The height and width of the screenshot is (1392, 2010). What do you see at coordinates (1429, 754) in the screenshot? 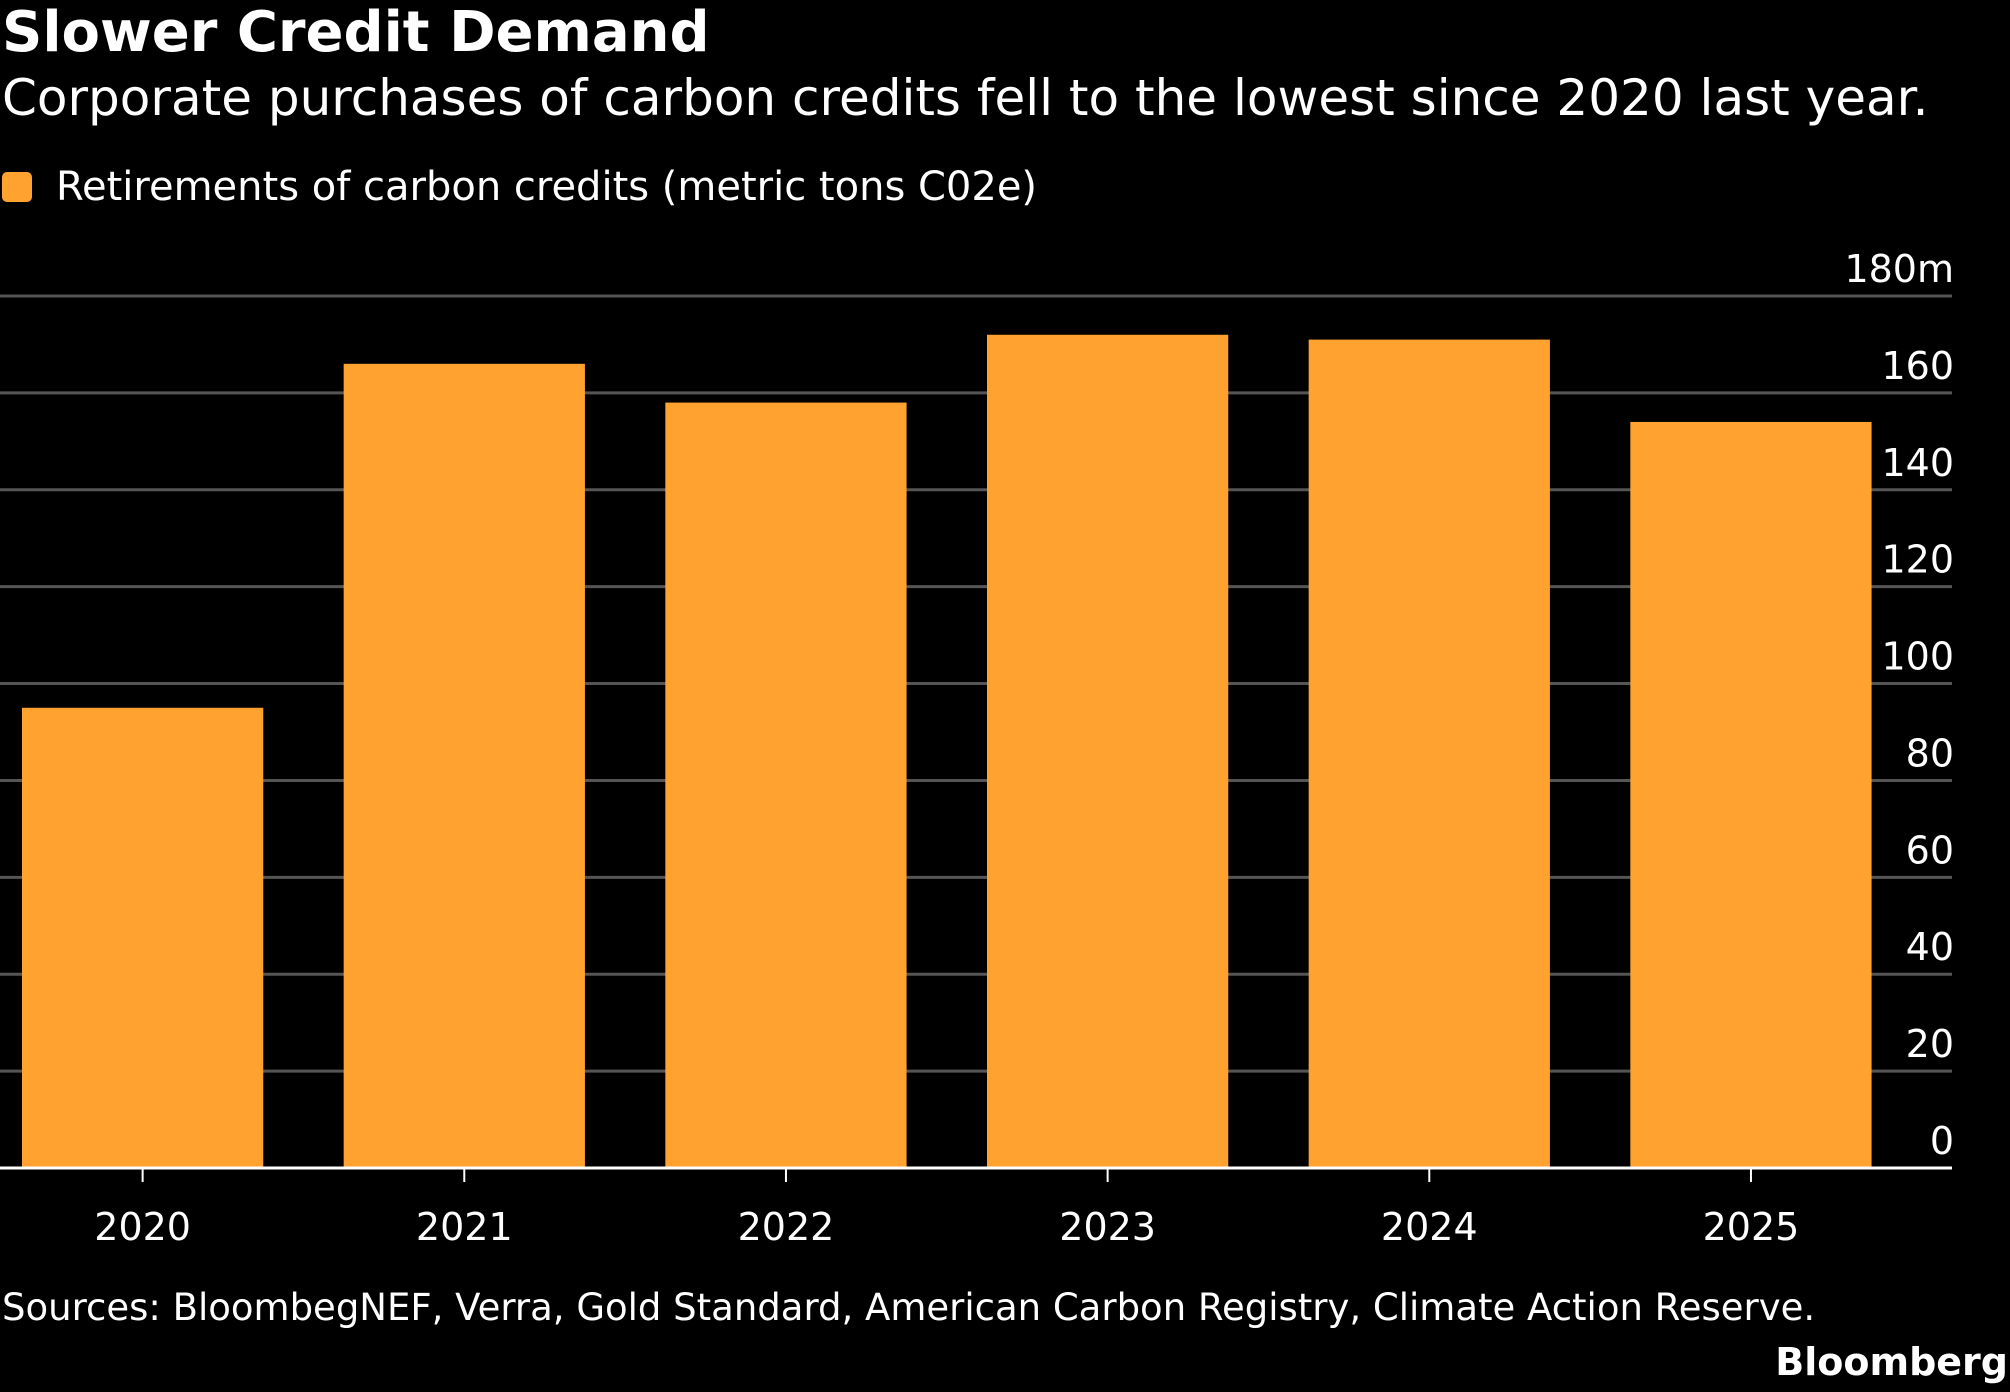
I see `bar-2024` at bounding box center [1429, 754].